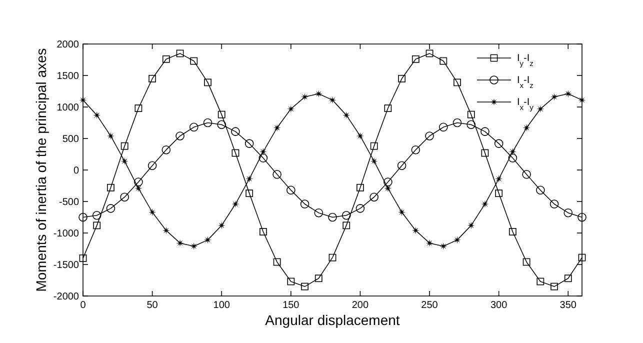  Describe the element at coordinates (71, 139) in the screenshot. I see `y-tick-label: 500` at that location.